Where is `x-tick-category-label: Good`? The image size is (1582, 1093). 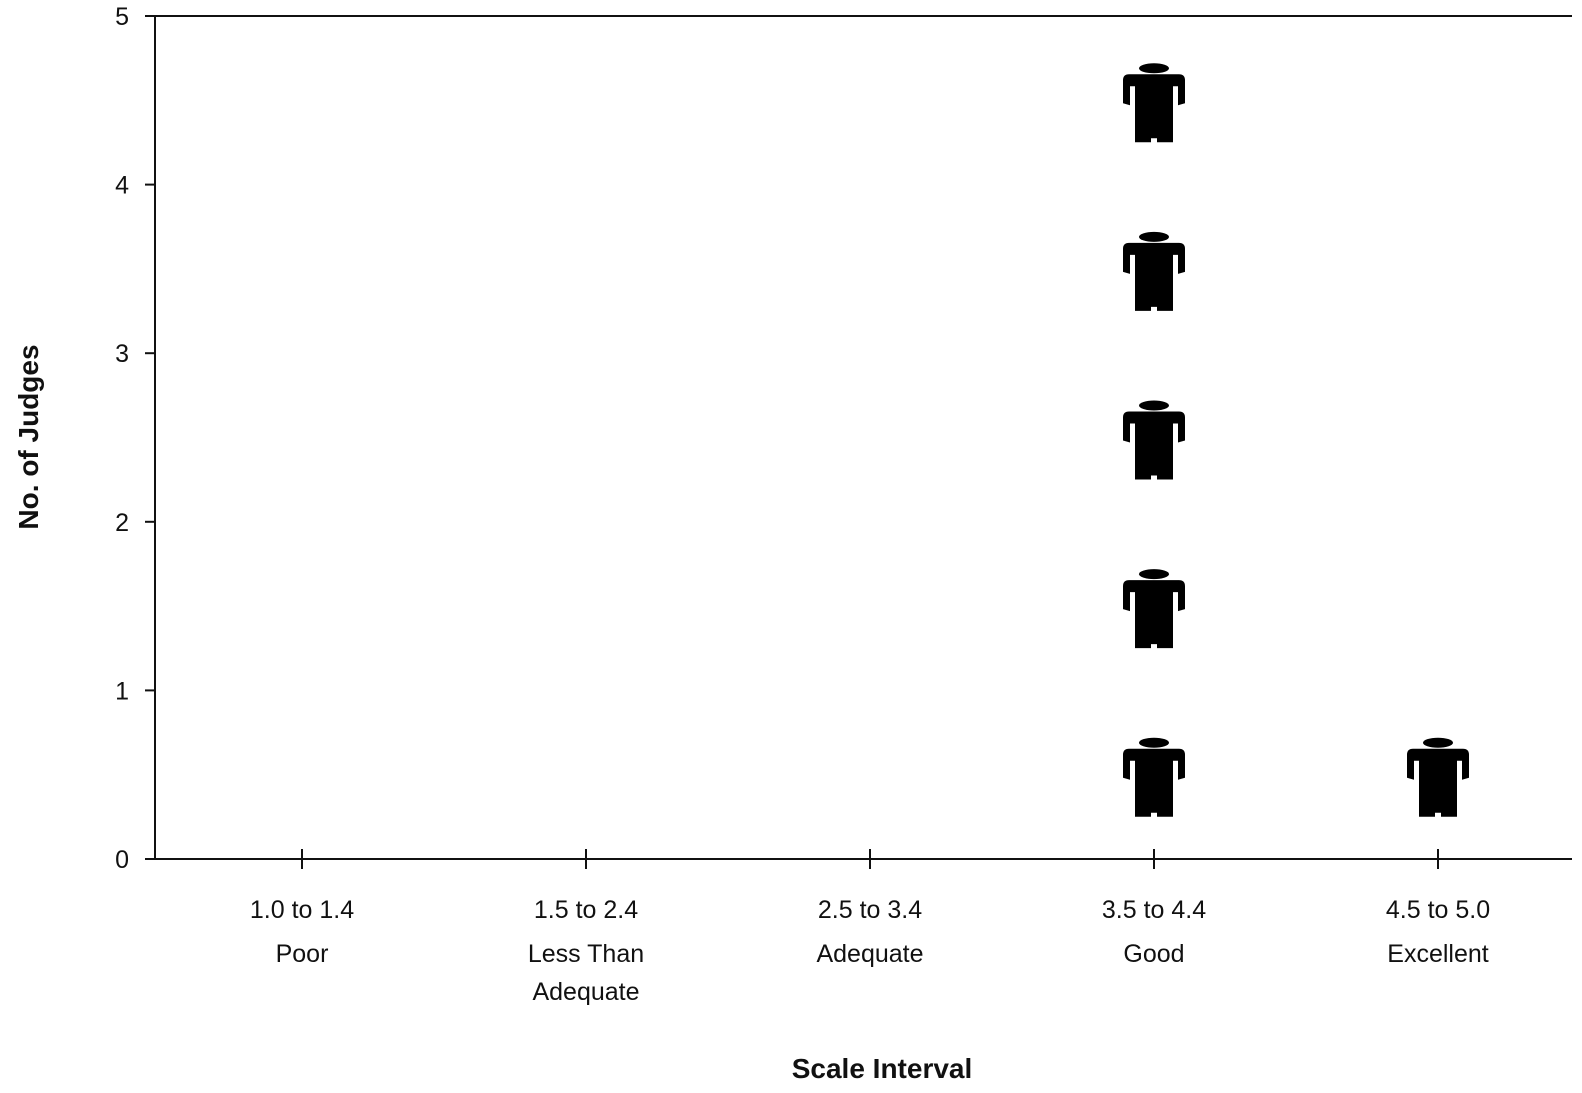
x-tick-category-label: Good is located at coordinates (1153, 954).